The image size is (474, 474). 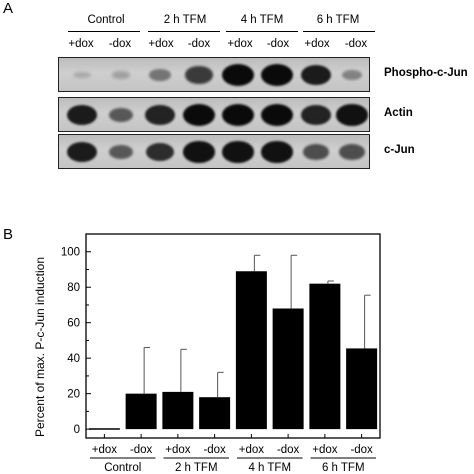 I want to click on y-tick-label: 100, so click(x=70, y=253).